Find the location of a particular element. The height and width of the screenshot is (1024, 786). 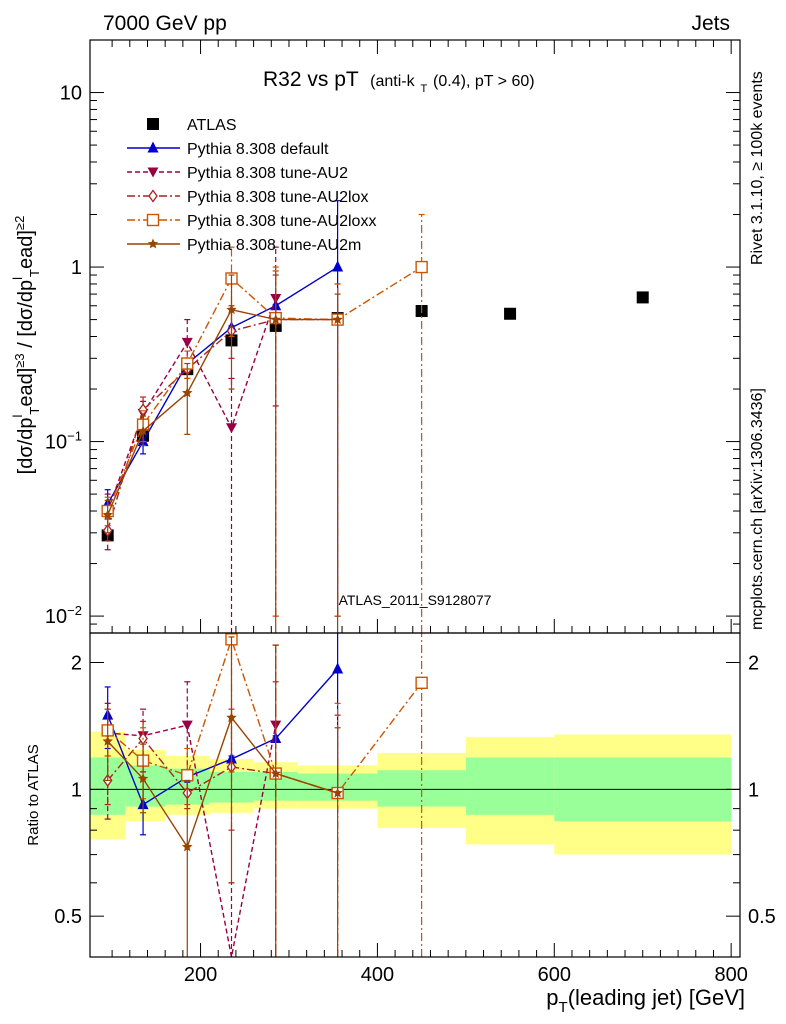

ratio-y-tick-label-right: 0.5 is located at coordinates (762, 917).